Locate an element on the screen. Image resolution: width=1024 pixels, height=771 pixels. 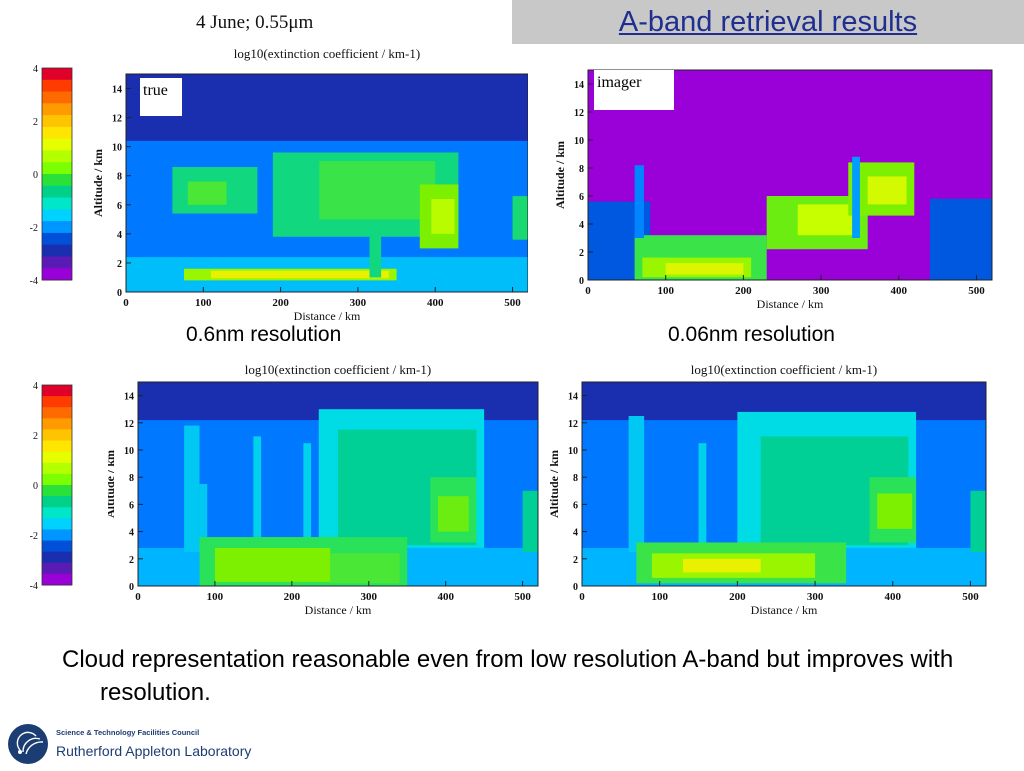
colorbar-tick-label: 4 is located at coordinates (35, 69).